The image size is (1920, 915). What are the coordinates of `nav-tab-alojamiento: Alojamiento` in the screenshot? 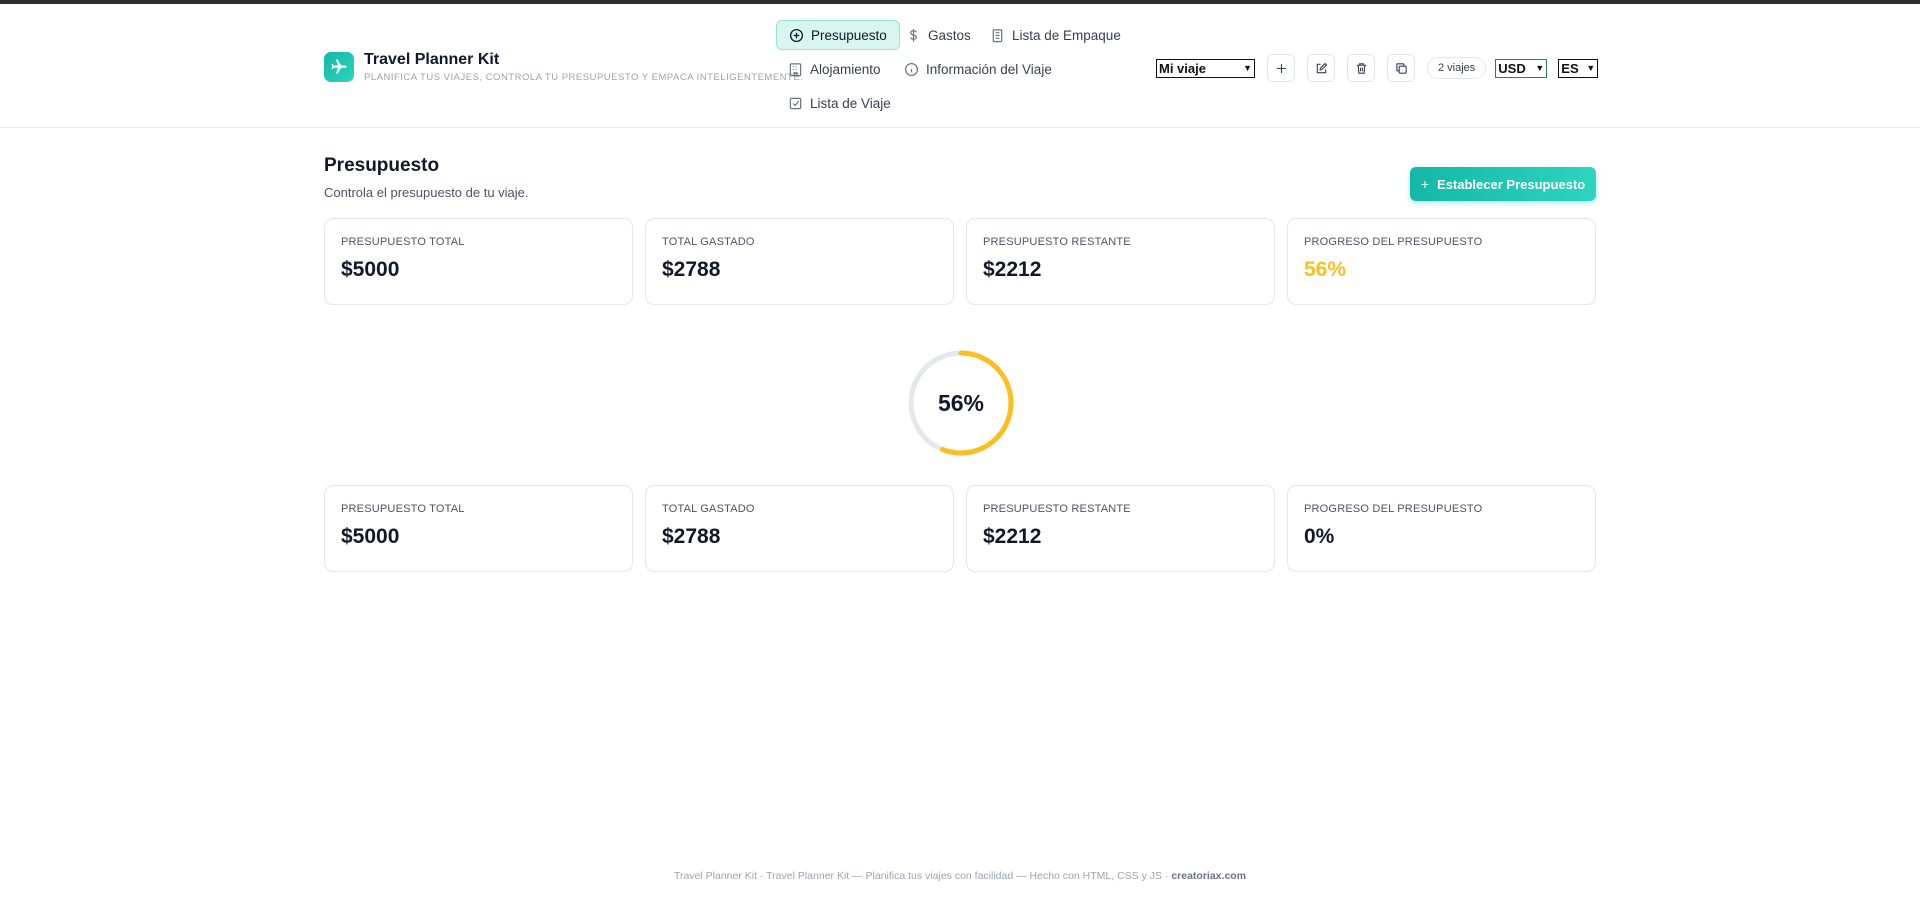 It's located at (834, 69).